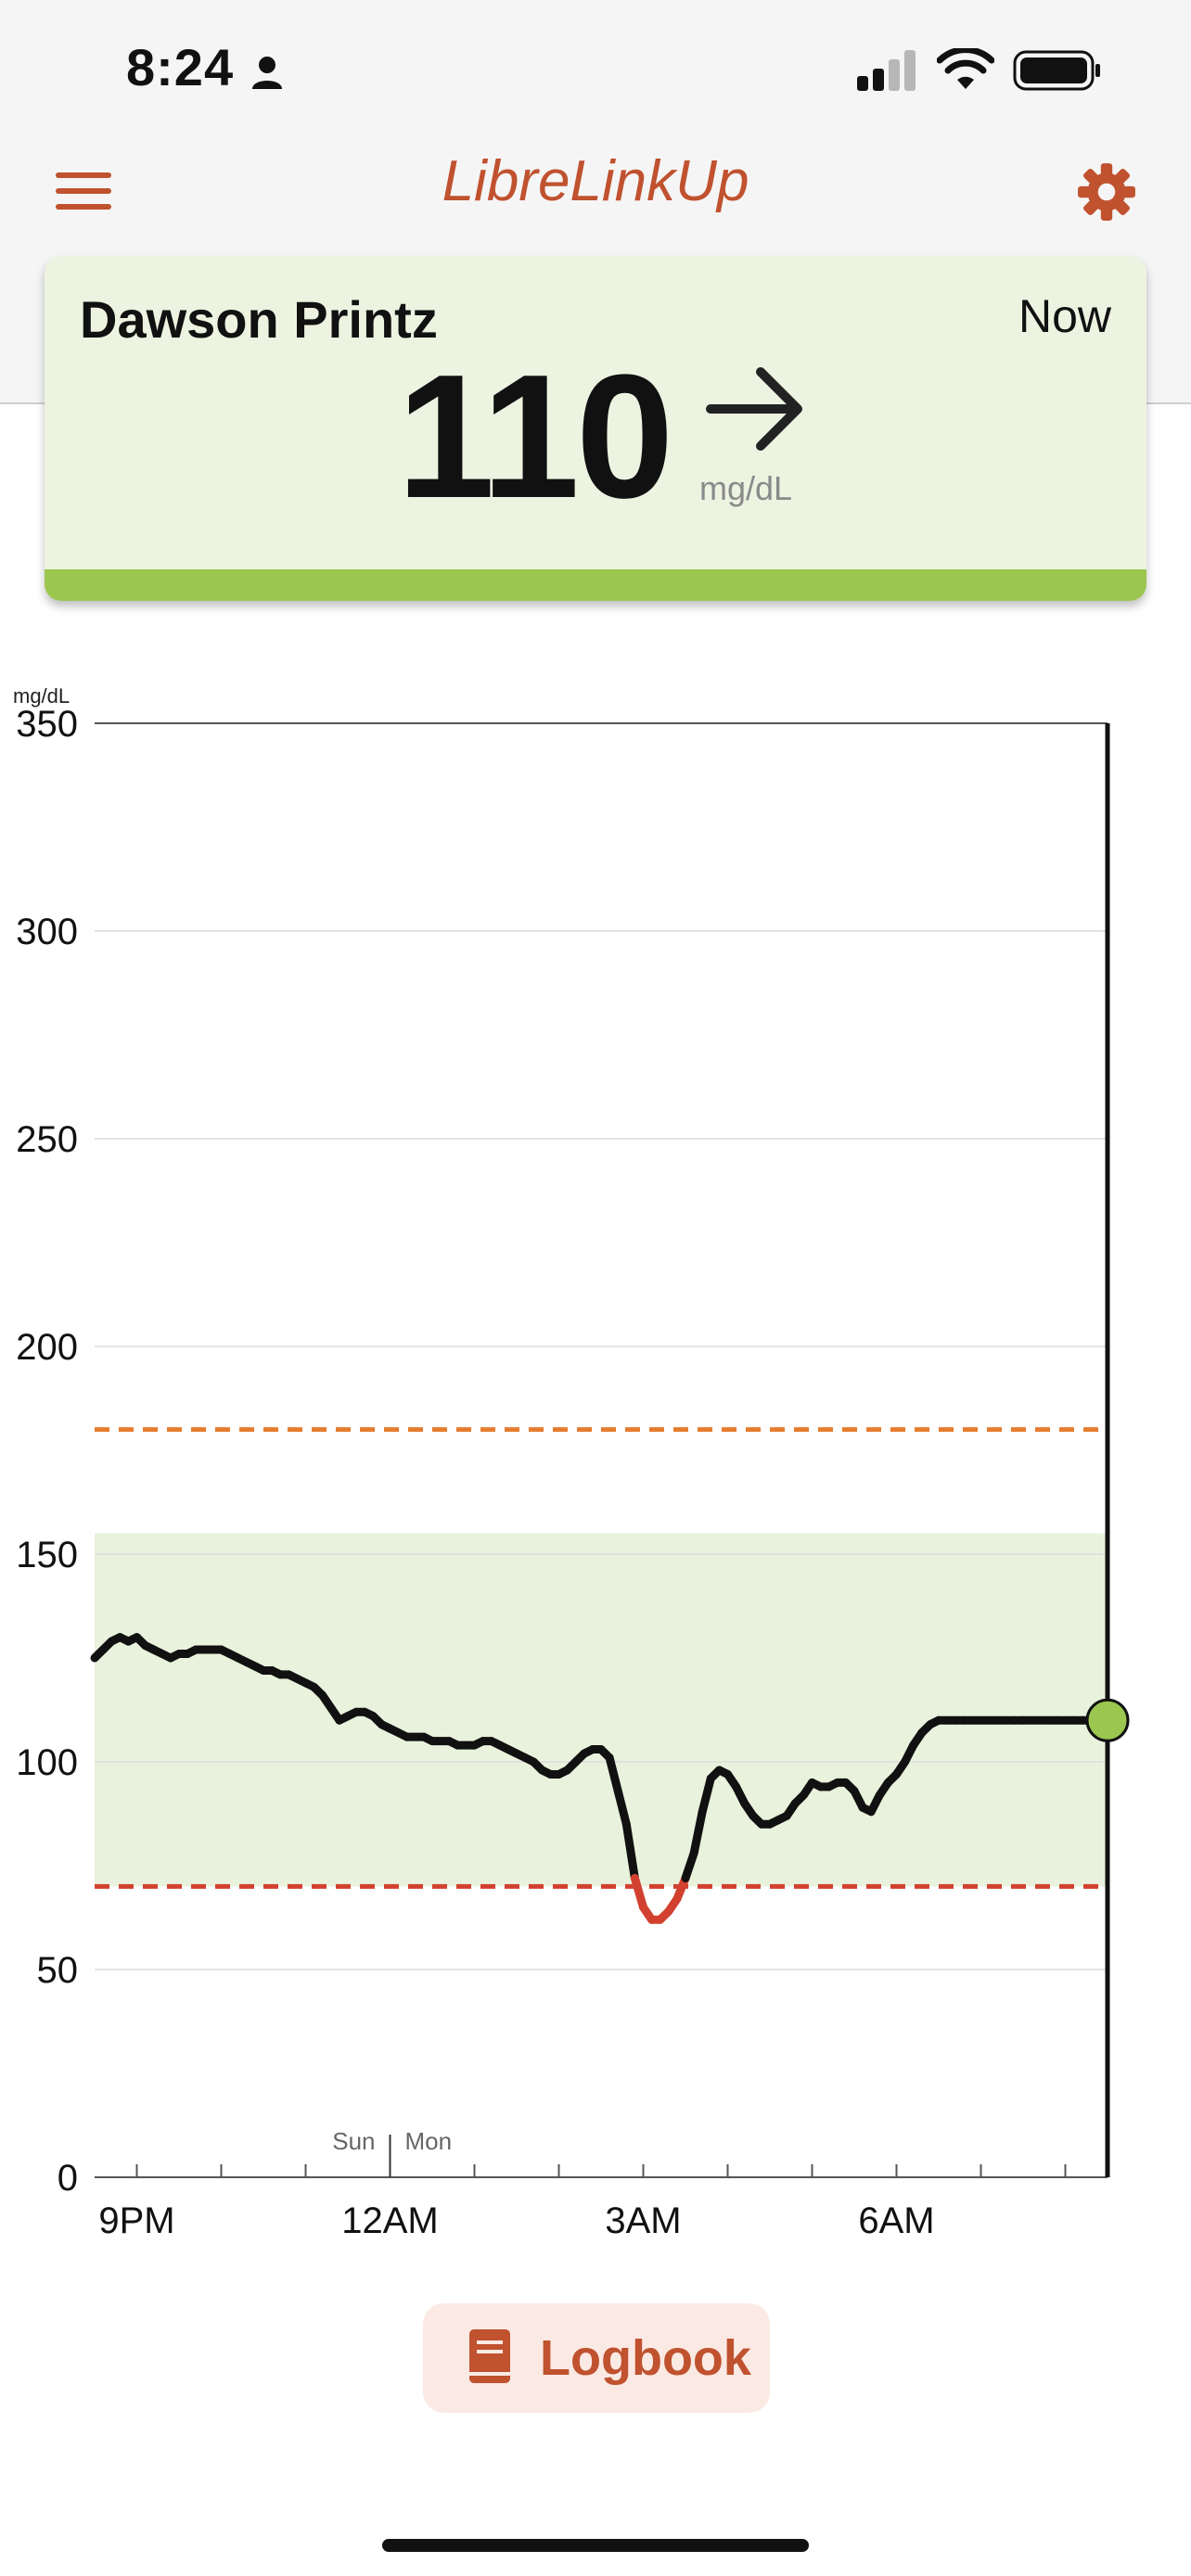 The image size is (1191, 2576). What do you see at coordinates (601, 1779) in the screenshot?
I see `glucose-series` at bounding box center [601, 1779].